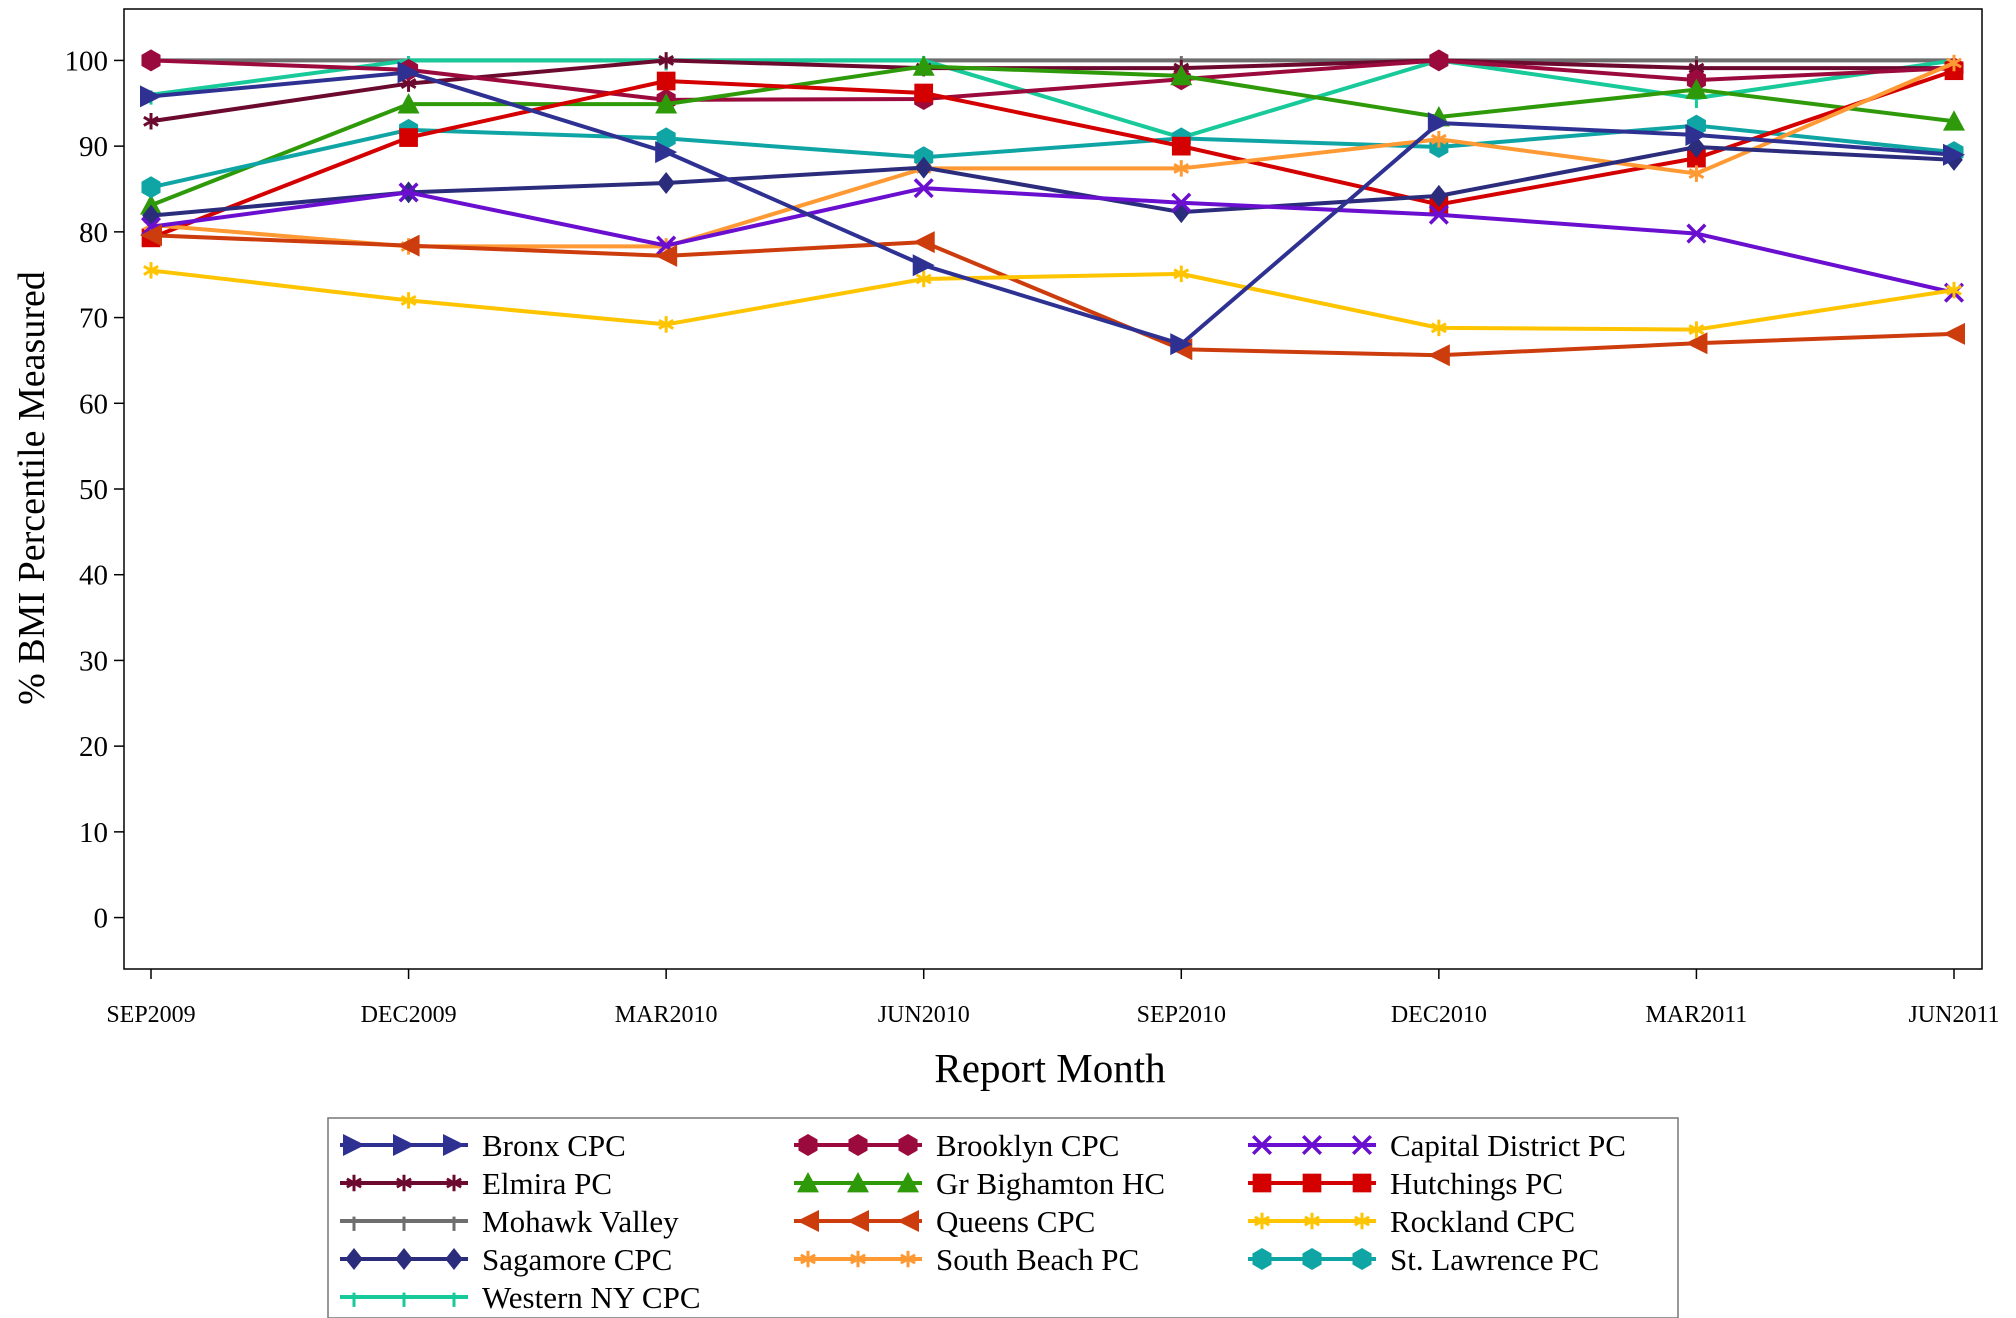 Image resolution: width=2016 pixels, height=1318 pixels. Describe the element at coordinates (1697, 1015) in the screenshot. I see `x-tick-label: MAR2011` at that location.